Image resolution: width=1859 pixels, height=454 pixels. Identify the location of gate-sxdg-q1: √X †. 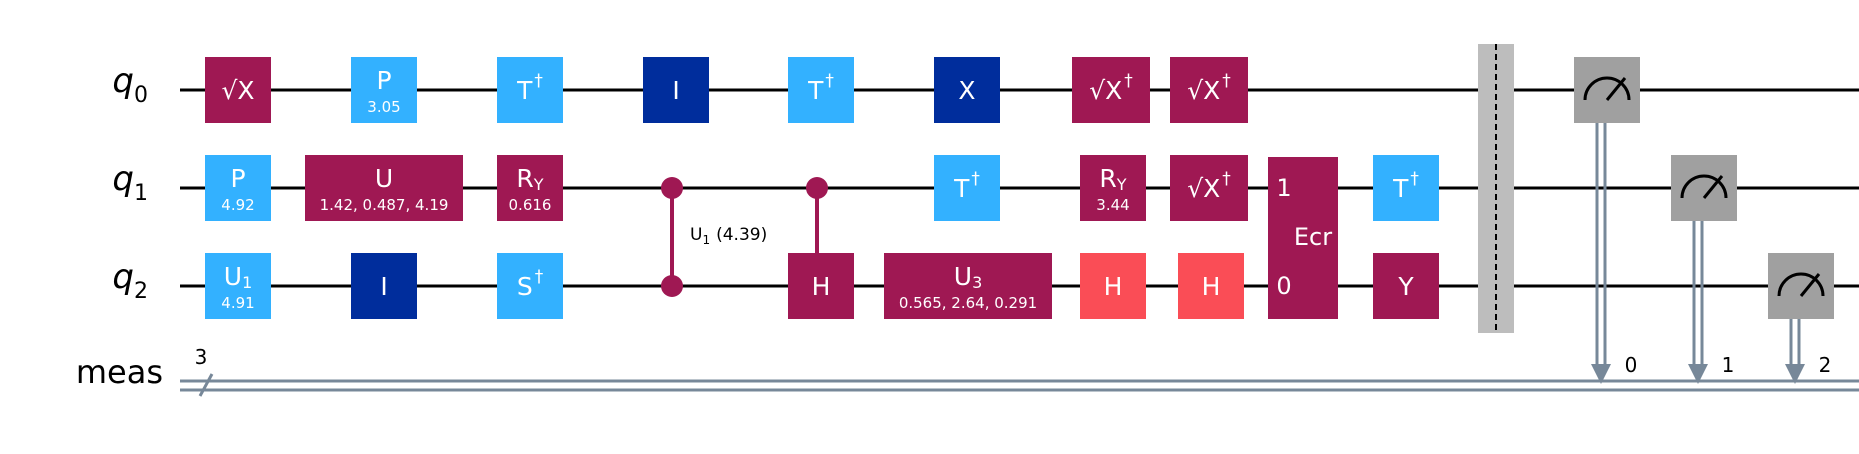
(1209, 188).